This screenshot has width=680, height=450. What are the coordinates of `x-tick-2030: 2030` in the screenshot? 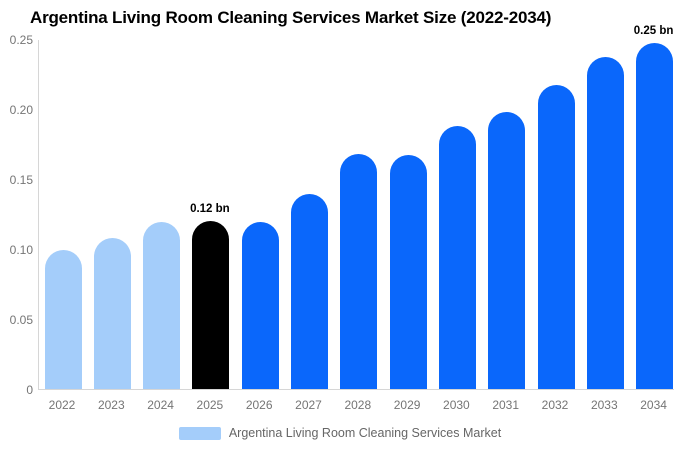 It's located at (456, 405).